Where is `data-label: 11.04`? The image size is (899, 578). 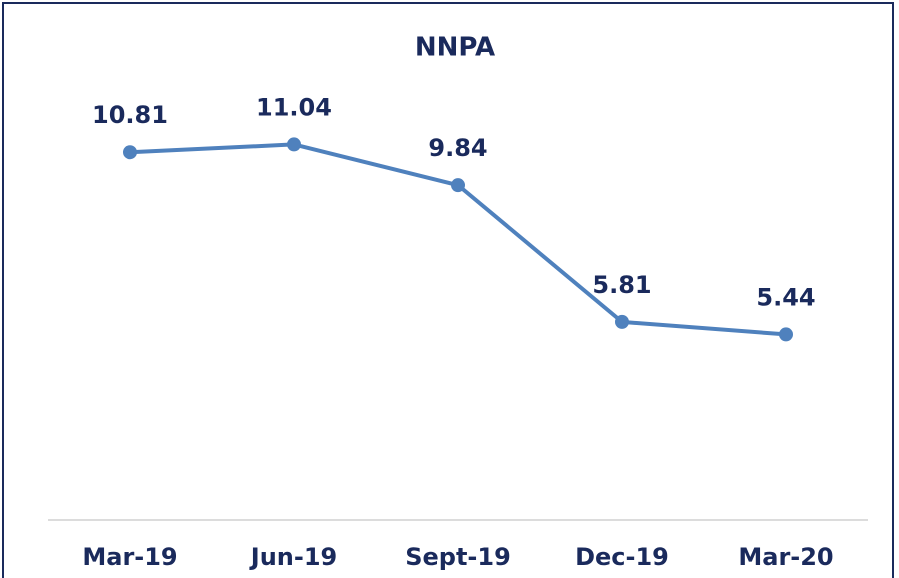
data-label: 11.04 is located at coordinates (294, 107).